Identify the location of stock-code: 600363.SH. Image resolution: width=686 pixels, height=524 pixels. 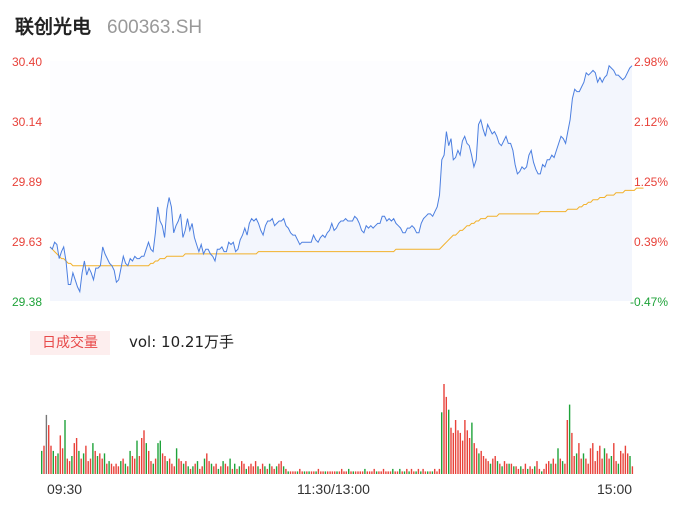
(155, 27).